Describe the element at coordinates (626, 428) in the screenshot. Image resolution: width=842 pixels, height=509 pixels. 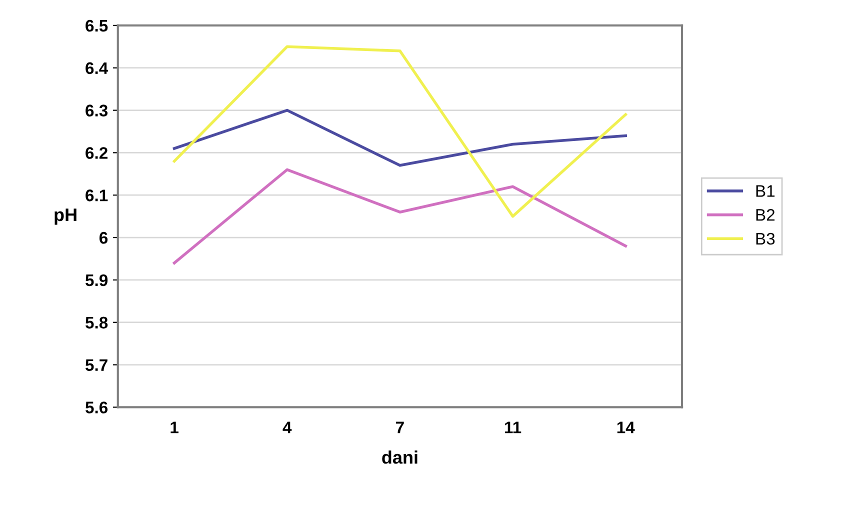
I see `x-tick-label: 14` at that location.